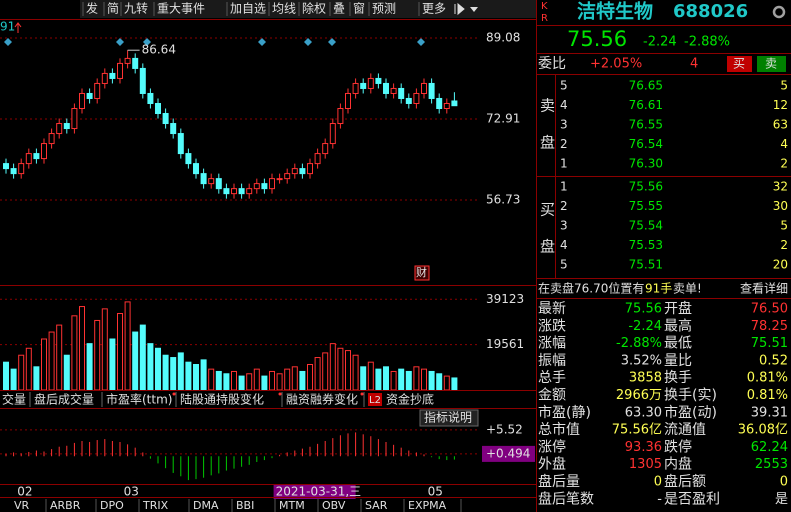 This screenshot has height=512, width=791. I want to click on help-button-bg, so click(449, 418).